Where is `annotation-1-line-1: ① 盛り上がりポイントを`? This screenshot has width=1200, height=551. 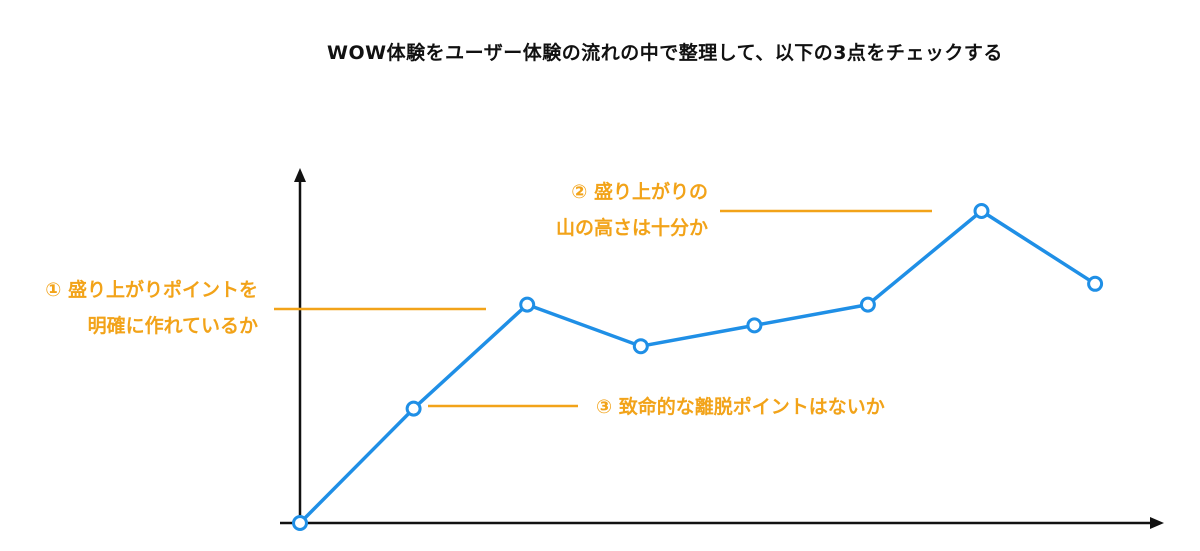
annotation-1-line-1: ① 盛り上がりポイントを is located at coordinates (151, 290).